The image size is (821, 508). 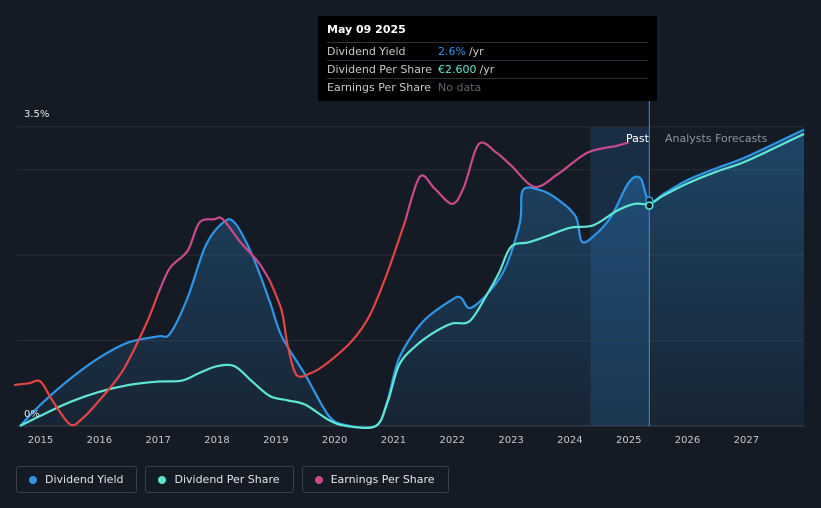 I want to click on x-tick-label: 2025, so click(x=628, y=440).